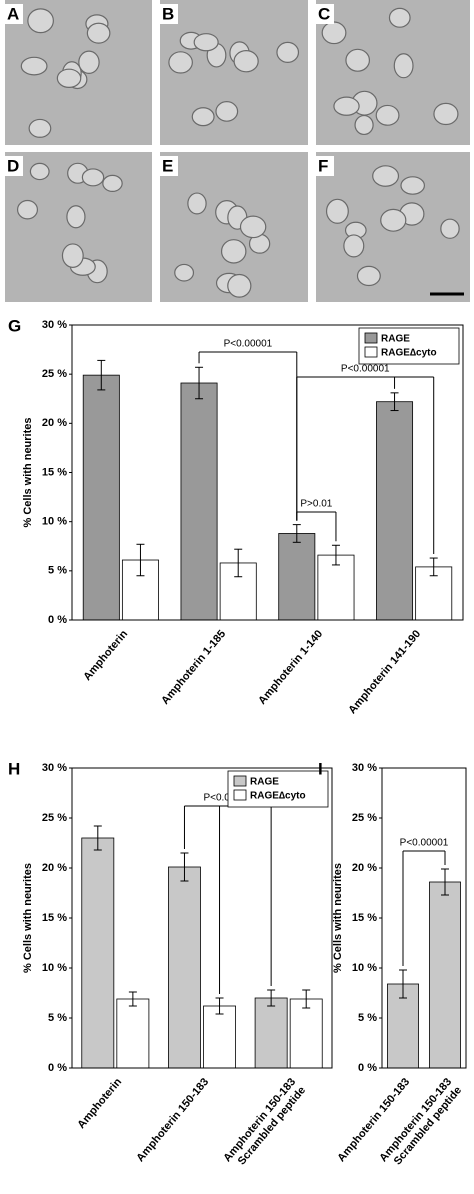 The image size is (474, 1194). I want to click on panel-label: B, so click(168, 13).